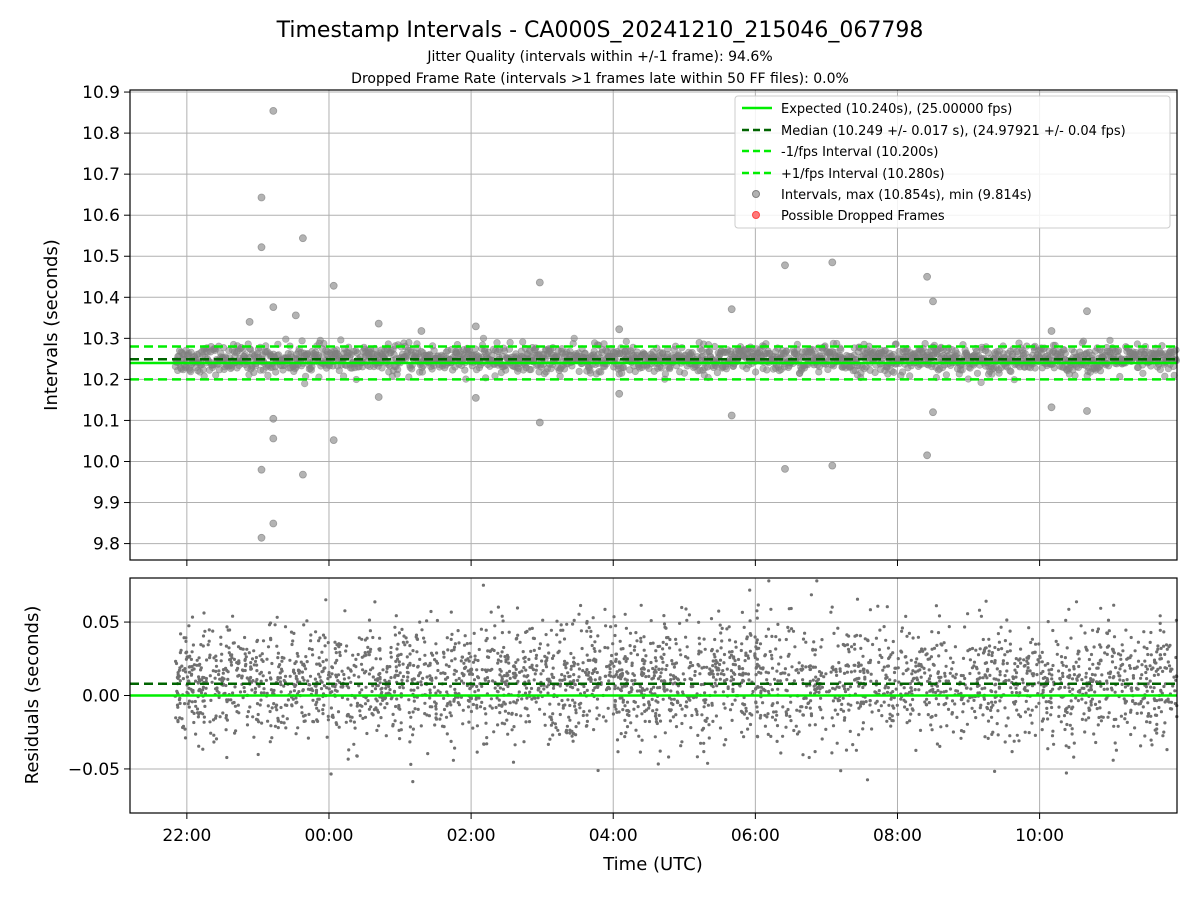  What do you see at coordinates (273, 418) in the screenshot?
I see `interval-outlier-point` at bounding box center [273, 418].